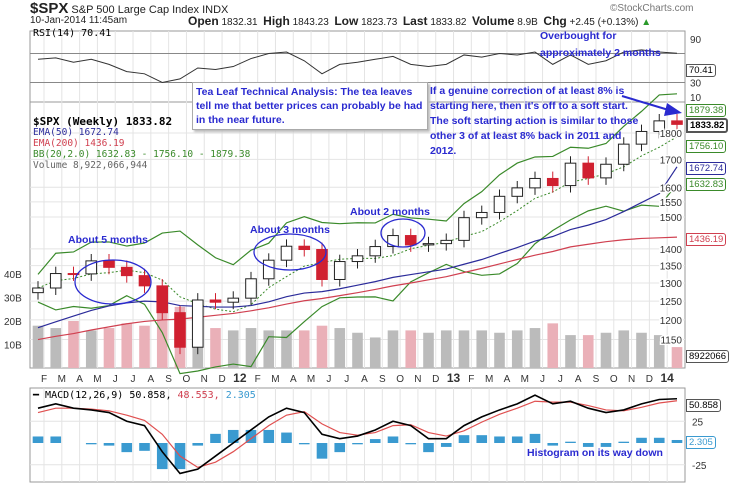 This screenshot has height=485, width=735. What do you see at coordinates (240, 378) in the screenshot?
I see `x-tick-label: 12` at bounding box center [240, 378].